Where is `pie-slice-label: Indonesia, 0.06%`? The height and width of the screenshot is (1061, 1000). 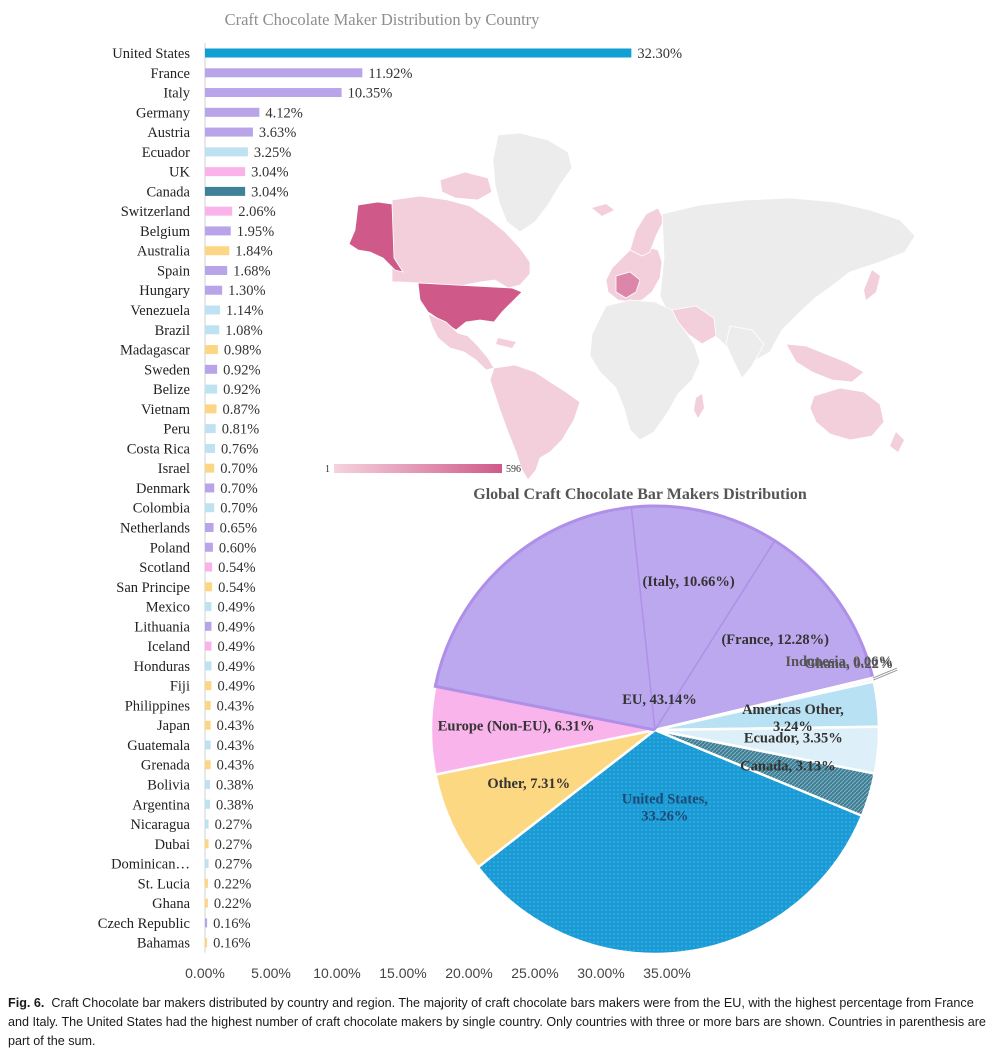 pie-slice-label: Indonesia, 0.06% is located at coordinates (839, 662).